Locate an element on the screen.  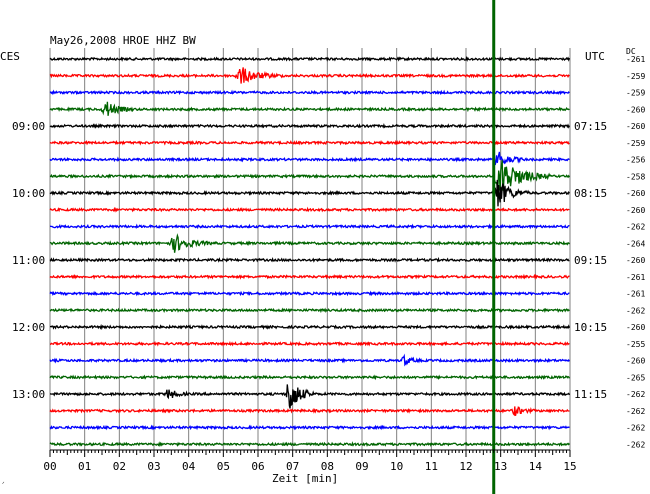
x-tick-label: 12 is located at coordinates (465, 466).